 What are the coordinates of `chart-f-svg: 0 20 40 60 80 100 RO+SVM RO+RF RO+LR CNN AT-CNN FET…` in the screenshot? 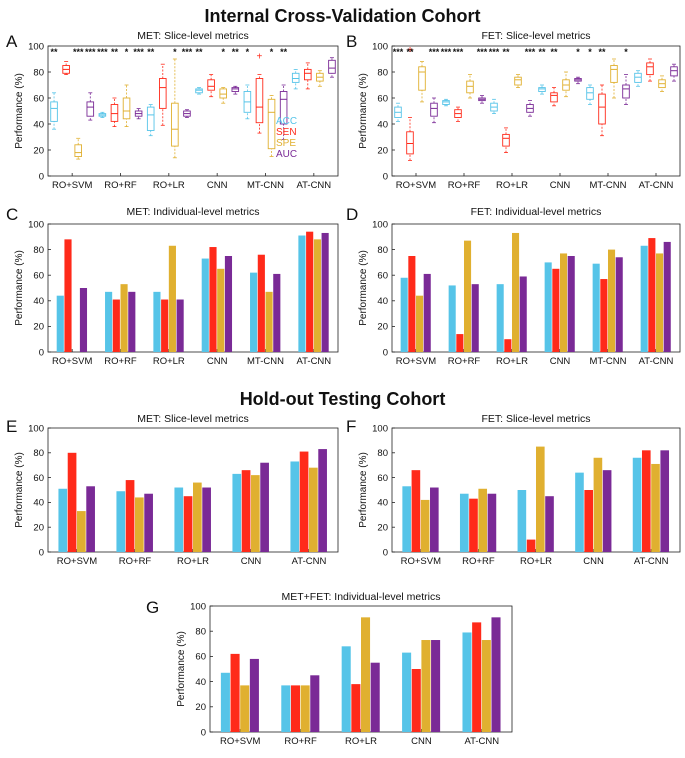 It's located at (519, 490).